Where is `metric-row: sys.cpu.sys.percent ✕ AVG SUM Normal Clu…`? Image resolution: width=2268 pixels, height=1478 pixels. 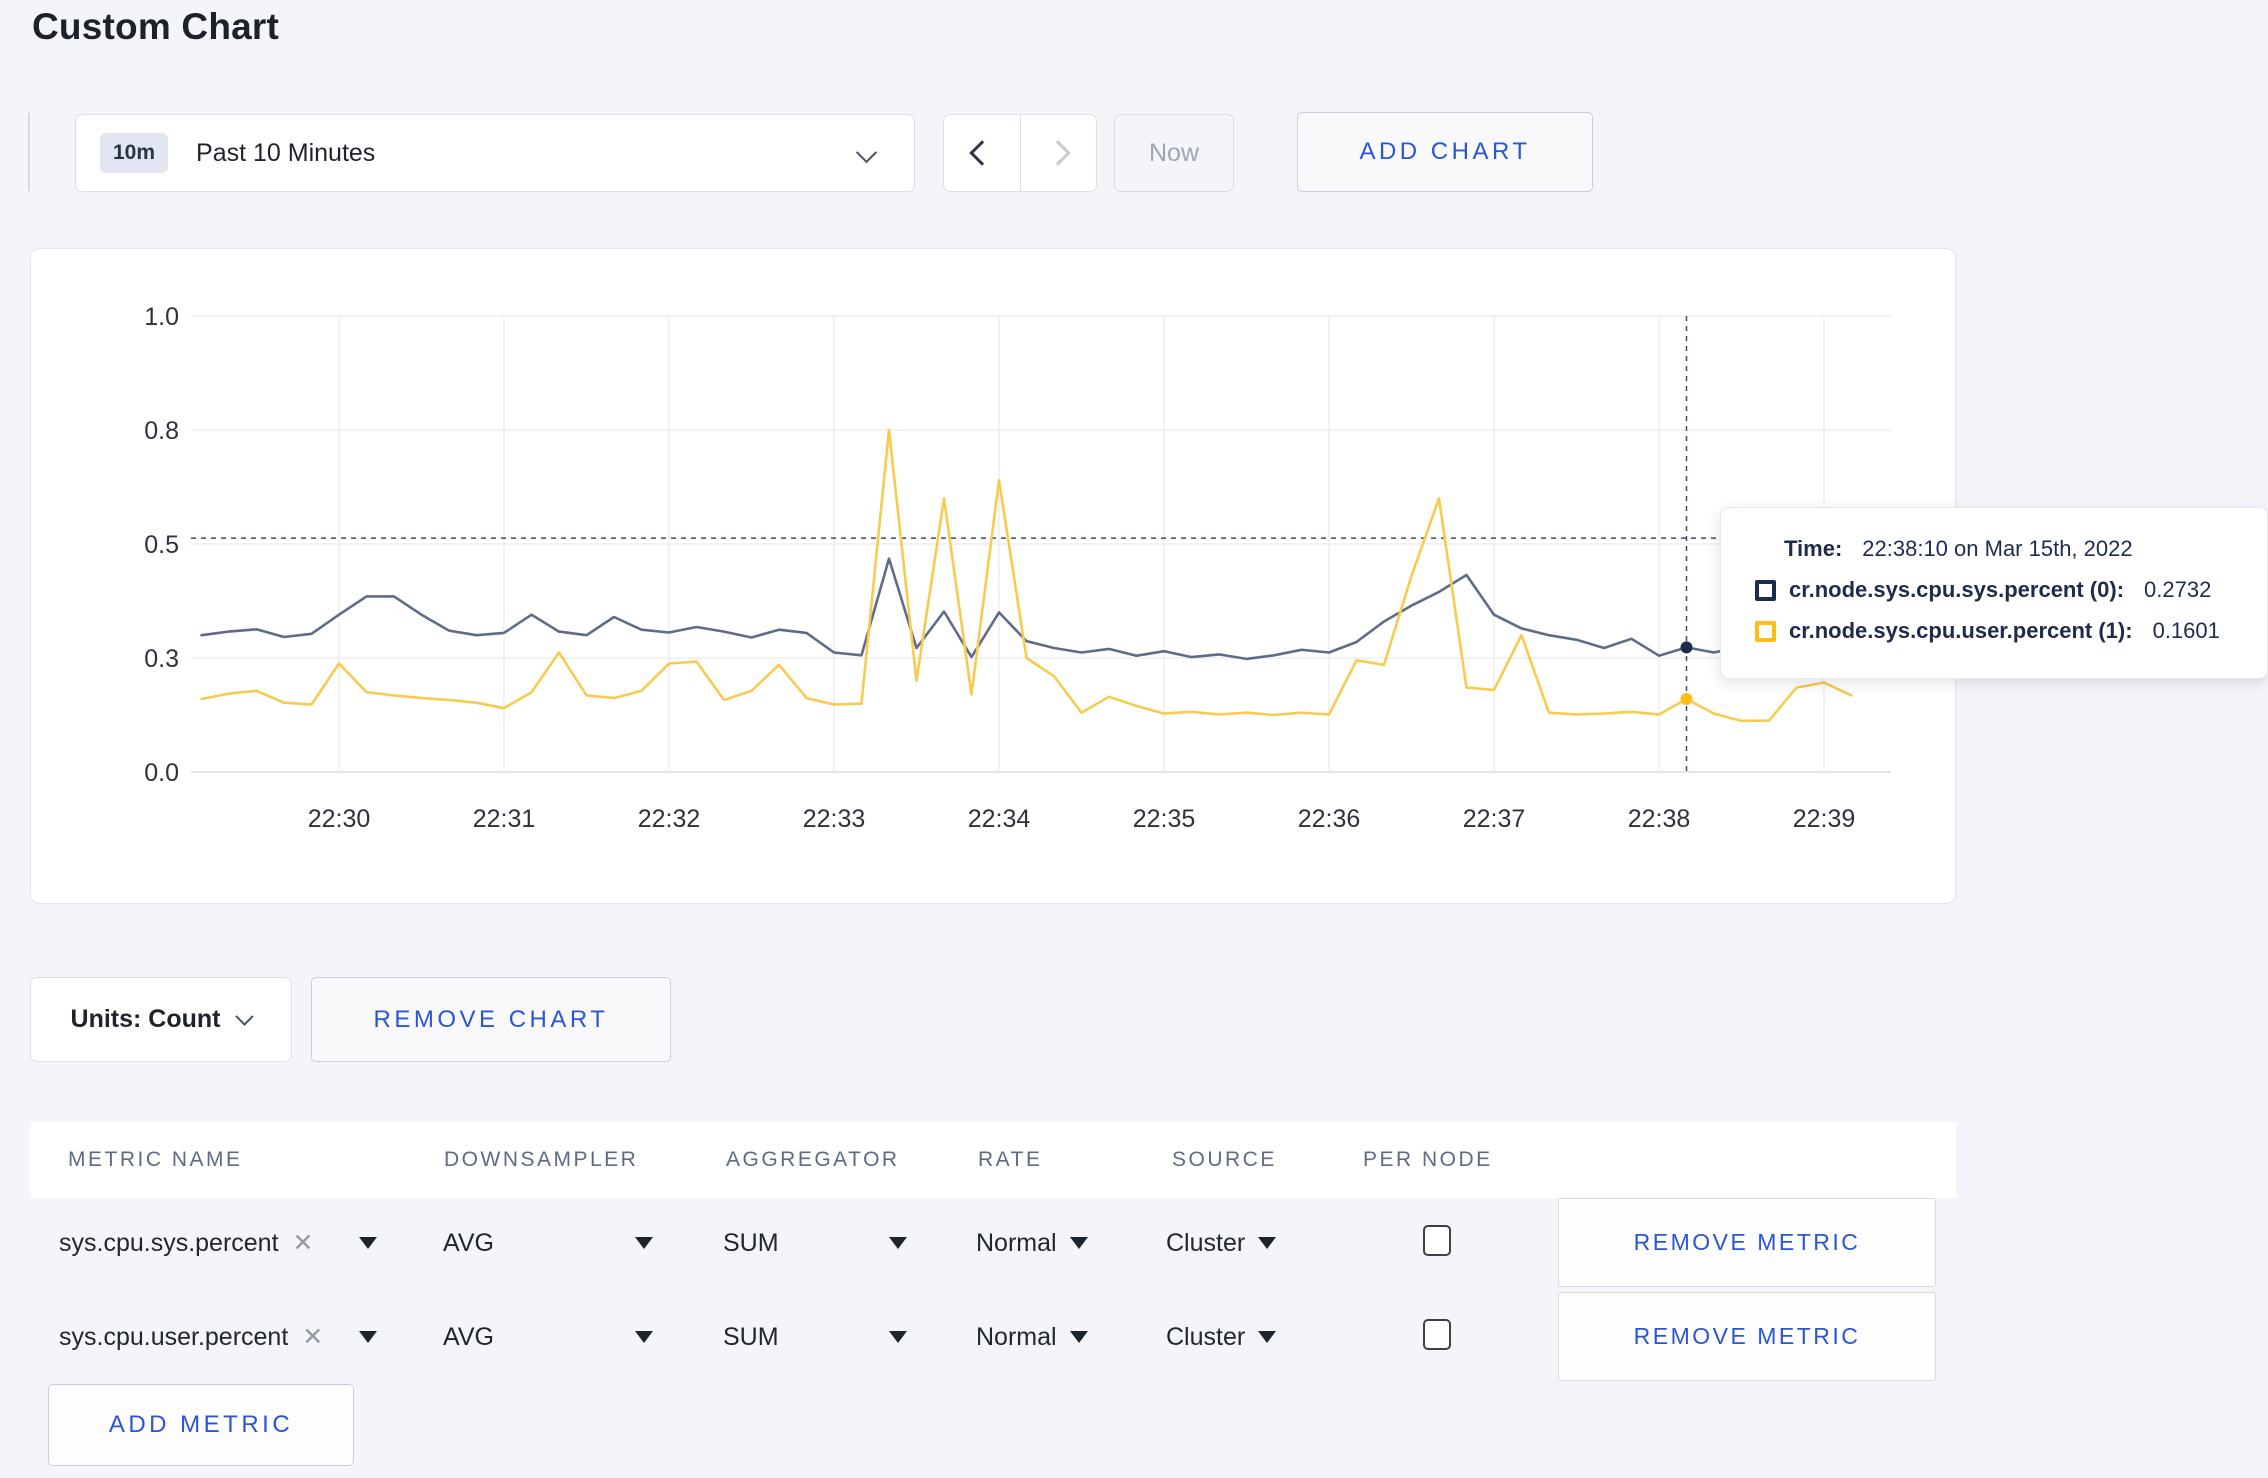
metric-row: sys.cpu.sys.percent ✕ AVG SUM Normal Clu… is located at coordinates (993, 1243).